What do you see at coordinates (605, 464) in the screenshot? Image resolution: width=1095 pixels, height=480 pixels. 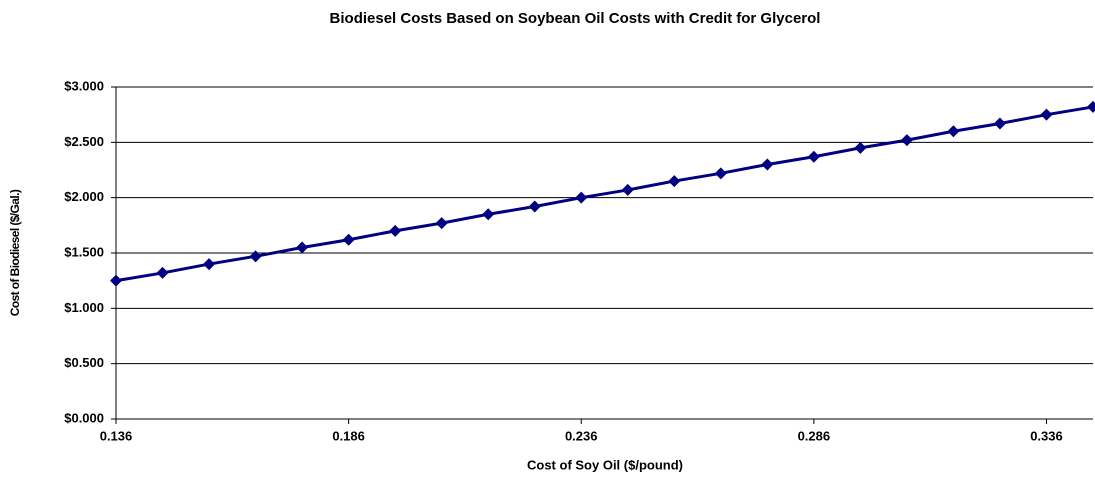 I see `x-axis-label: Cost of Soy Oil ($/pound)` at bounding box center [605, 464].